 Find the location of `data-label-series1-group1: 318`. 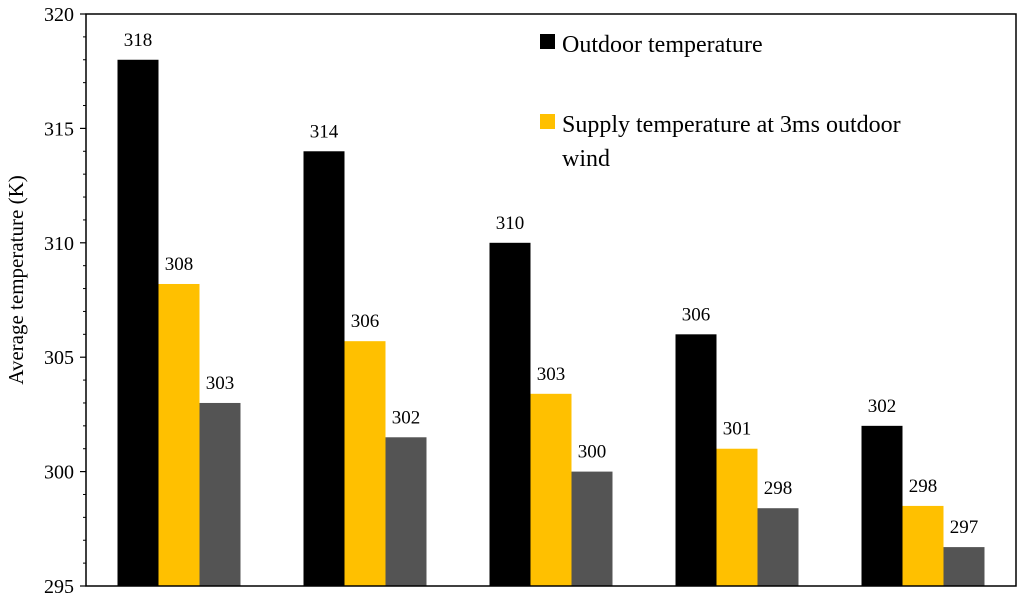

data-label-series1-group1: 318 is located at coordinates (138, 40).